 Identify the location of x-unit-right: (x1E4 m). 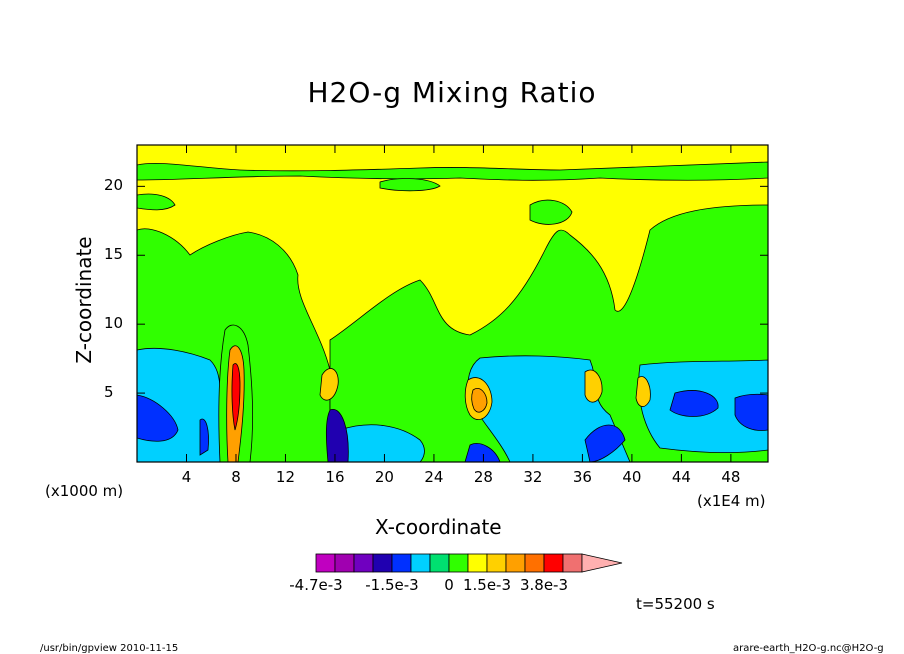
(731, 501).